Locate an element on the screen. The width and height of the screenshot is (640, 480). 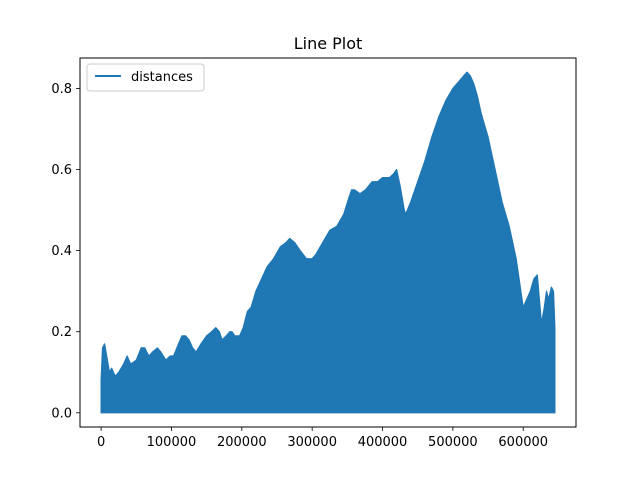
x-tick-label: 0 is located at coordinates (101, 442).